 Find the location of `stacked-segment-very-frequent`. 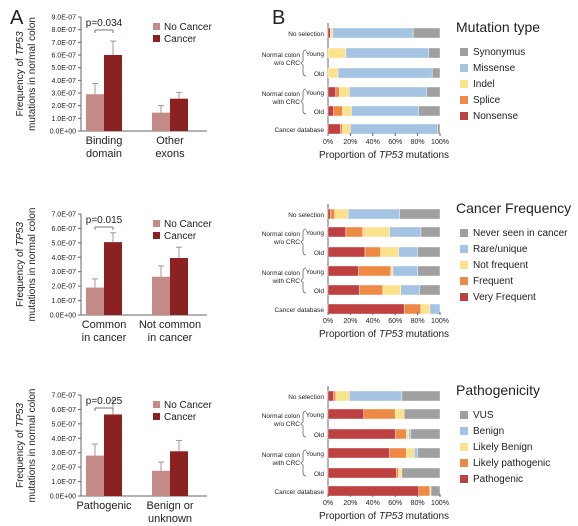

stacked-segment-very-frequent is located at coordinates (337, 232).